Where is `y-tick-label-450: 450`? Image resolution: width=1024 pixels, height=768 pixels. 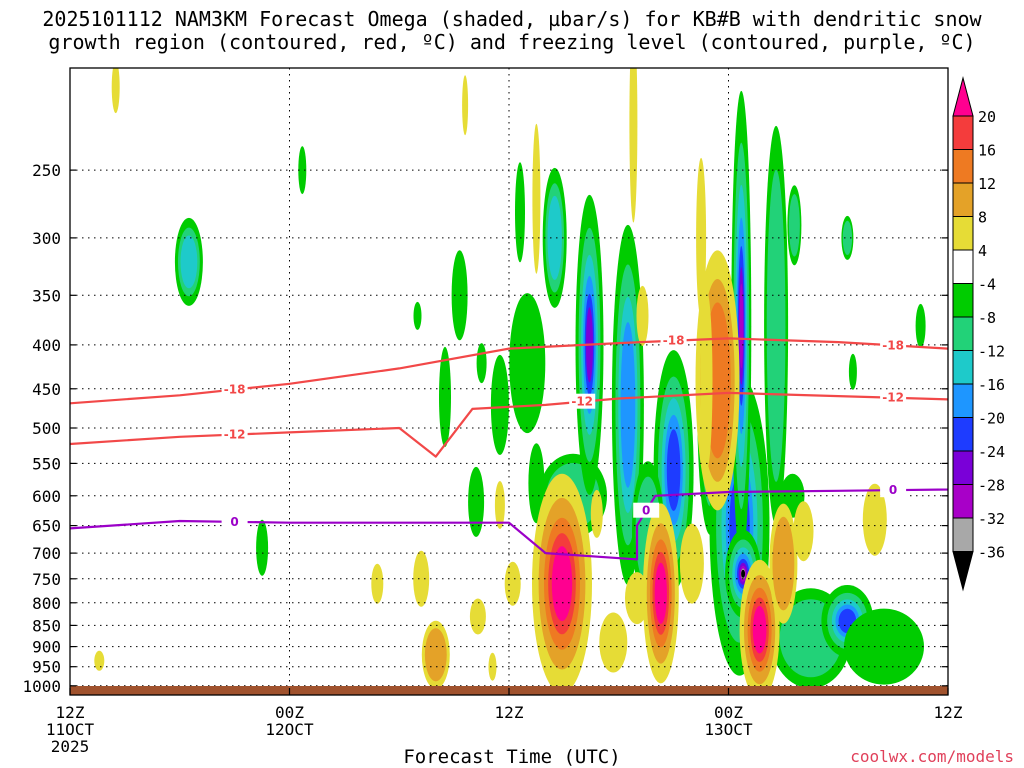 y-tick-label-450: 450 is located at coordinates (46, 389).